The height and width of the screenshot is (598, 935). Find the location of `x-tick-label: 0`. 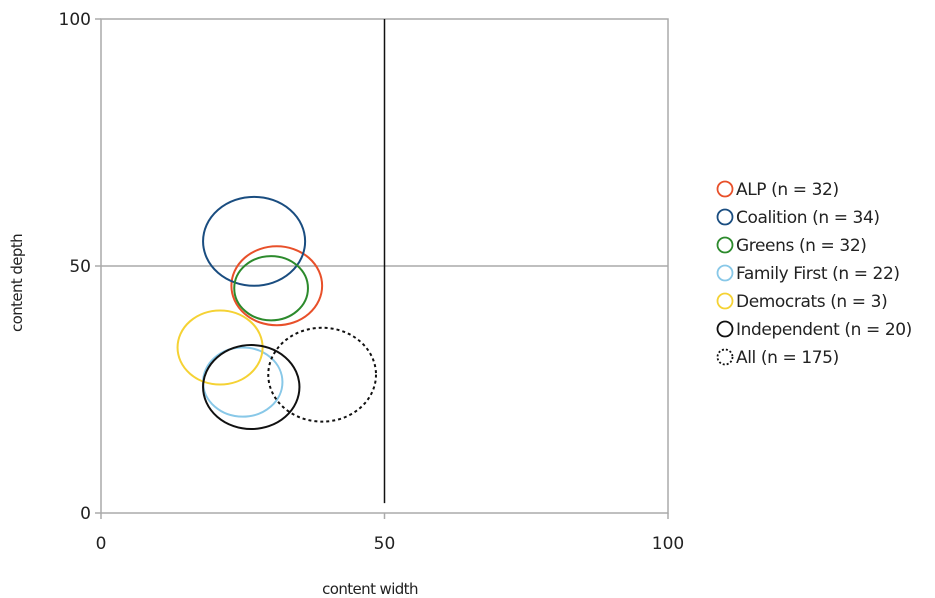

x-tick-label: 0 is located at coordinates (101, 544).